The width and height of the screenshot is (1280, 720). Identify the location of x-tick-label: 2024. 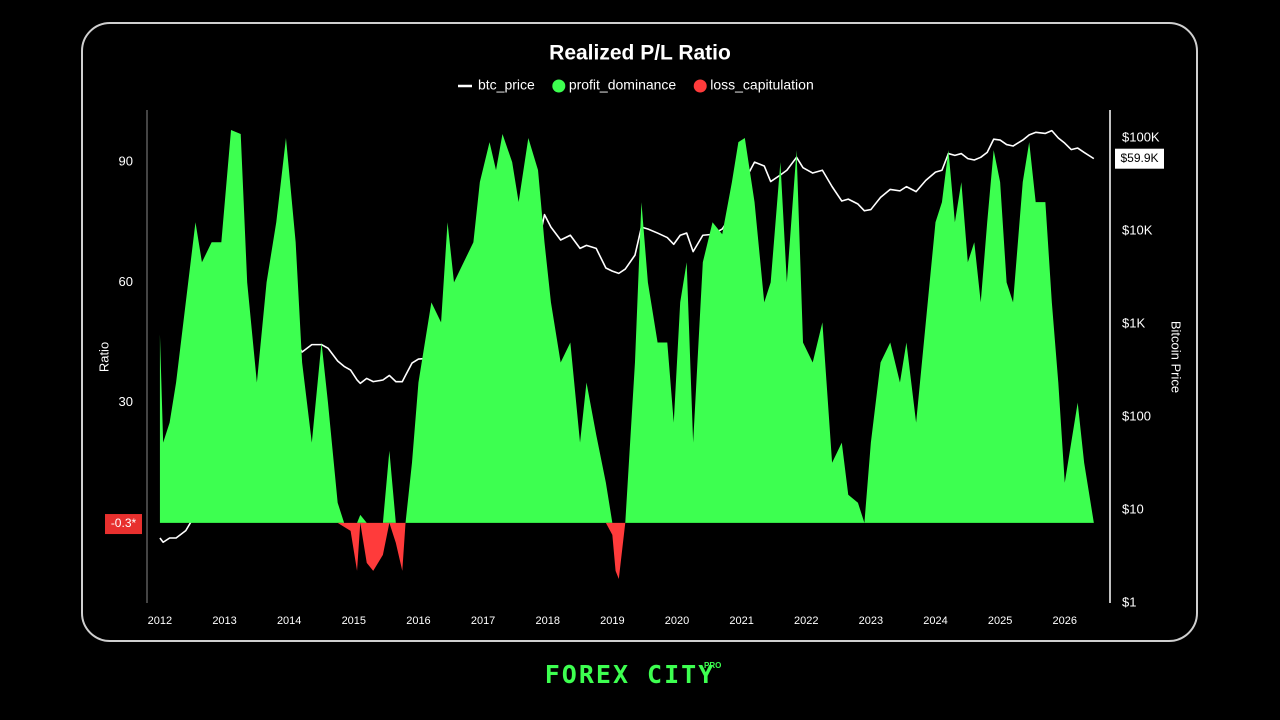
(935, 621).